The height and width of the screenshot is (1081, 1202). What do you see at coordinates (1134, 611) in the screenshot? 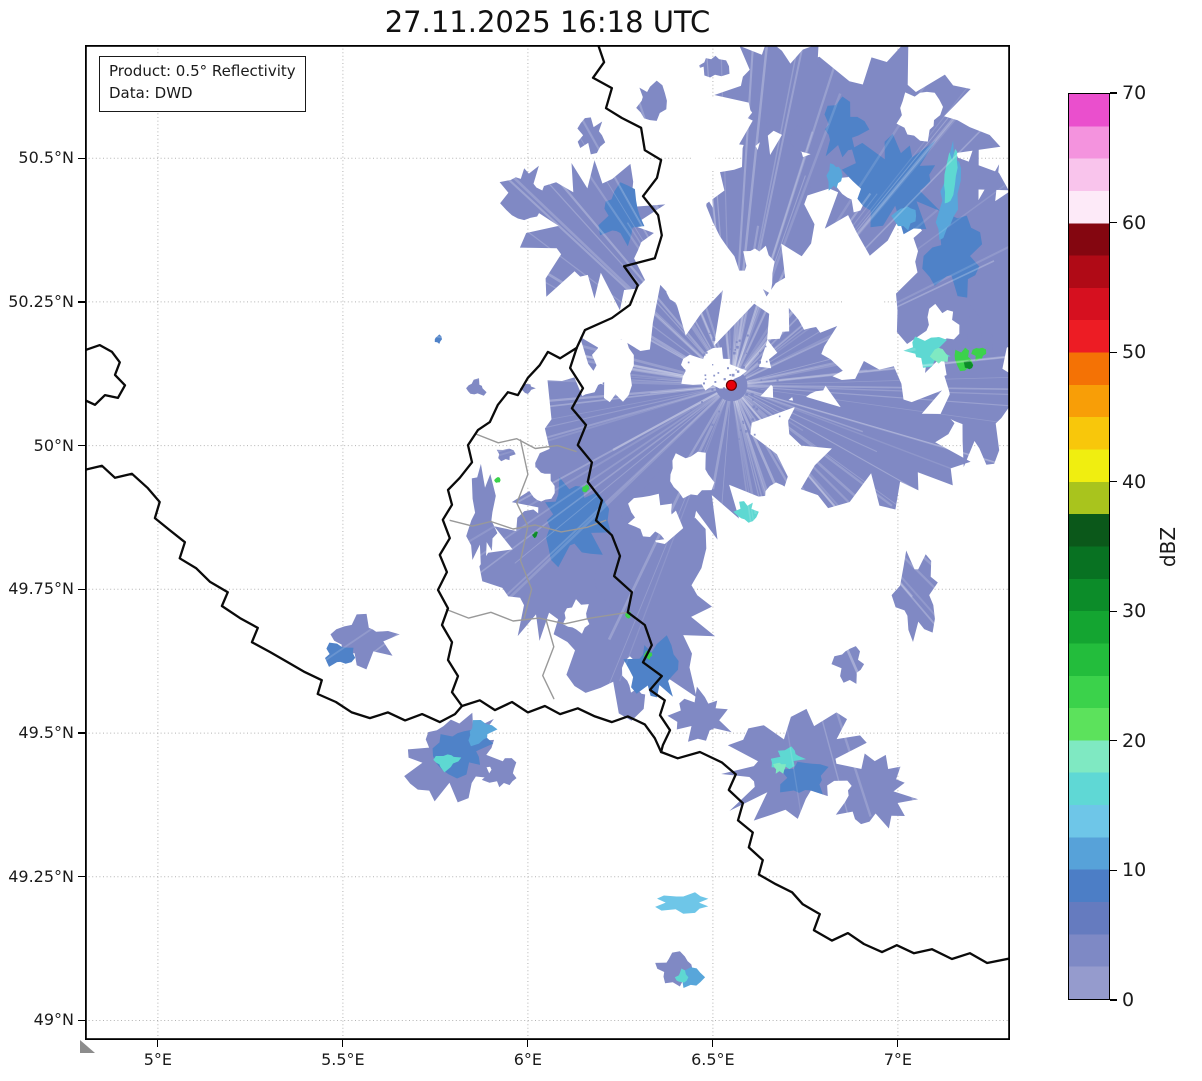
I see `colorbar-tick-label: 30` at bounding box center [1134, 611].